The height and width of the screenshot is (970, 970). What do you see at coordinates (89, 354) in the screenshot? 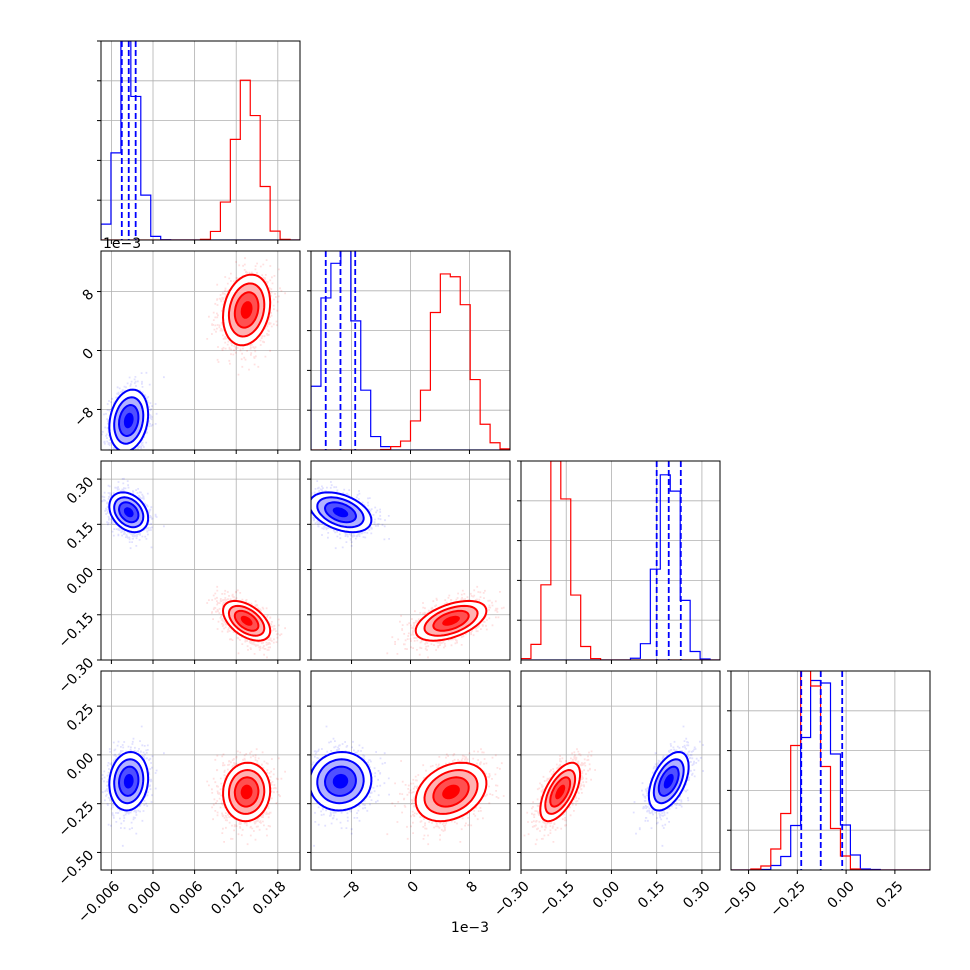
I see `y-tick-label: 0` at bounding box center [89, 354].